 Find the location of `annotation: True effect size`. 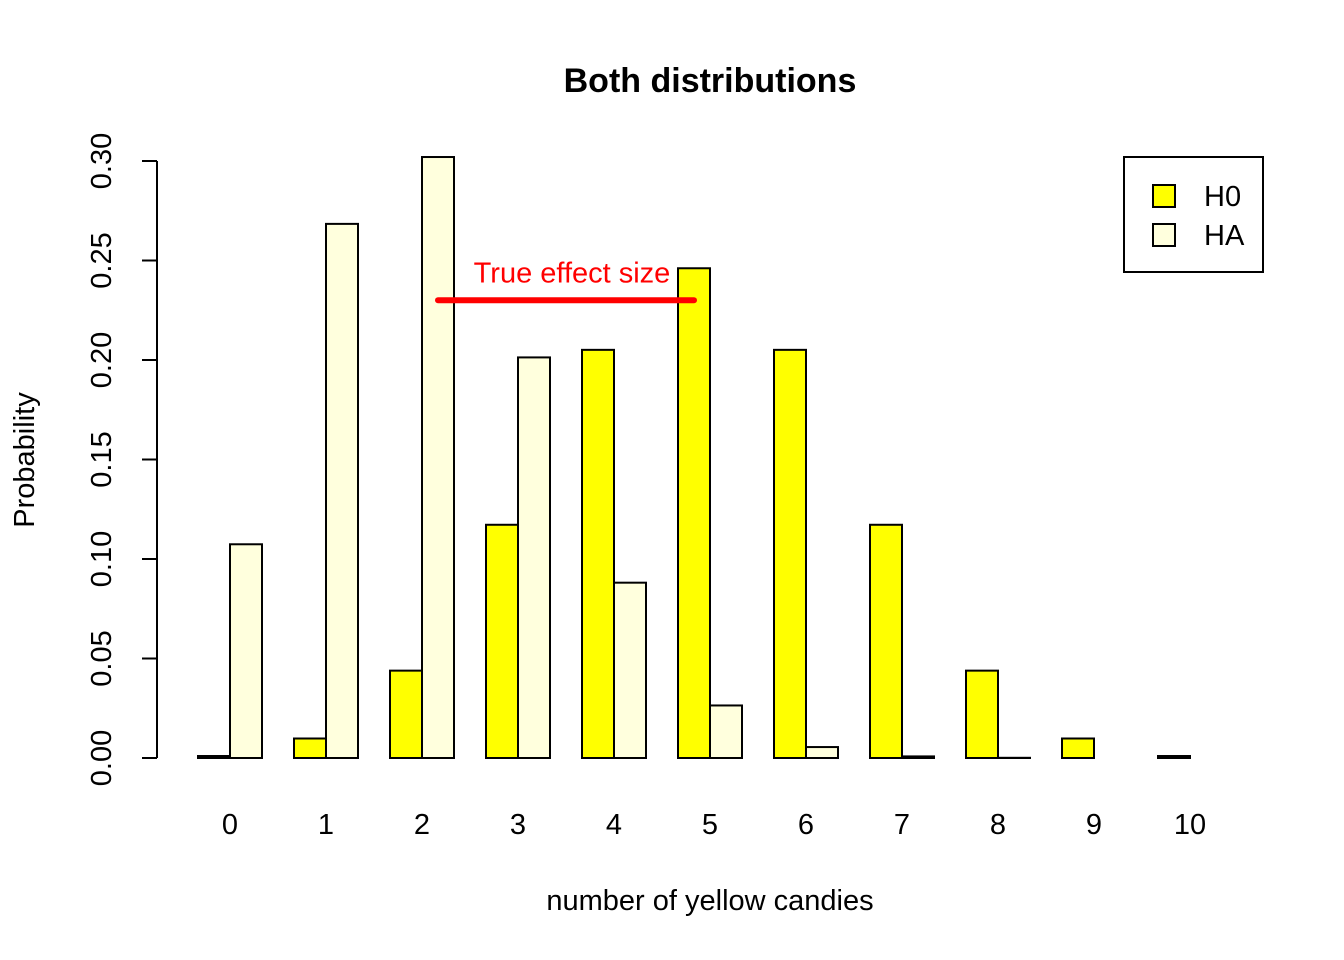

annotation: True effect size is located at coordinates (566, 280).